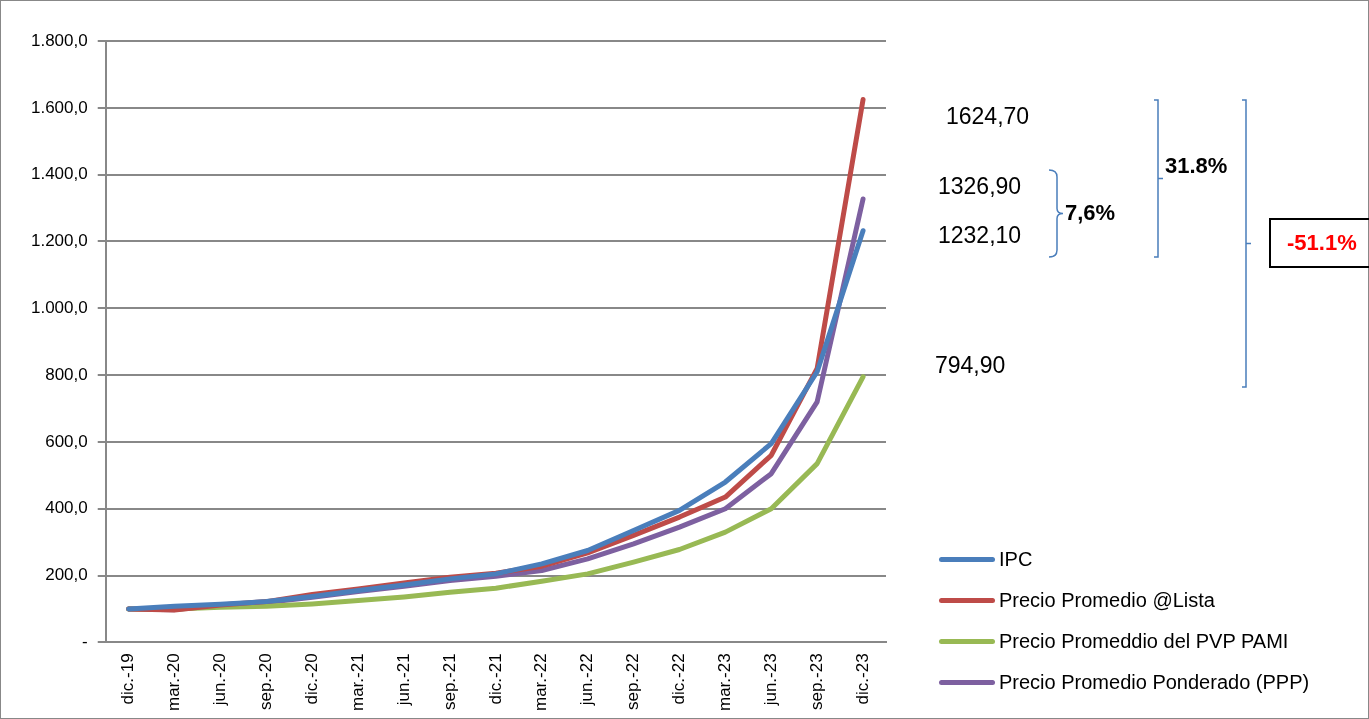 Image resolution: width=1369 pixels, height=719 pixels. Describe the element at coordinates (679, 679) in the screenshot. I see `x-tick-label: dic.-22` at that location.